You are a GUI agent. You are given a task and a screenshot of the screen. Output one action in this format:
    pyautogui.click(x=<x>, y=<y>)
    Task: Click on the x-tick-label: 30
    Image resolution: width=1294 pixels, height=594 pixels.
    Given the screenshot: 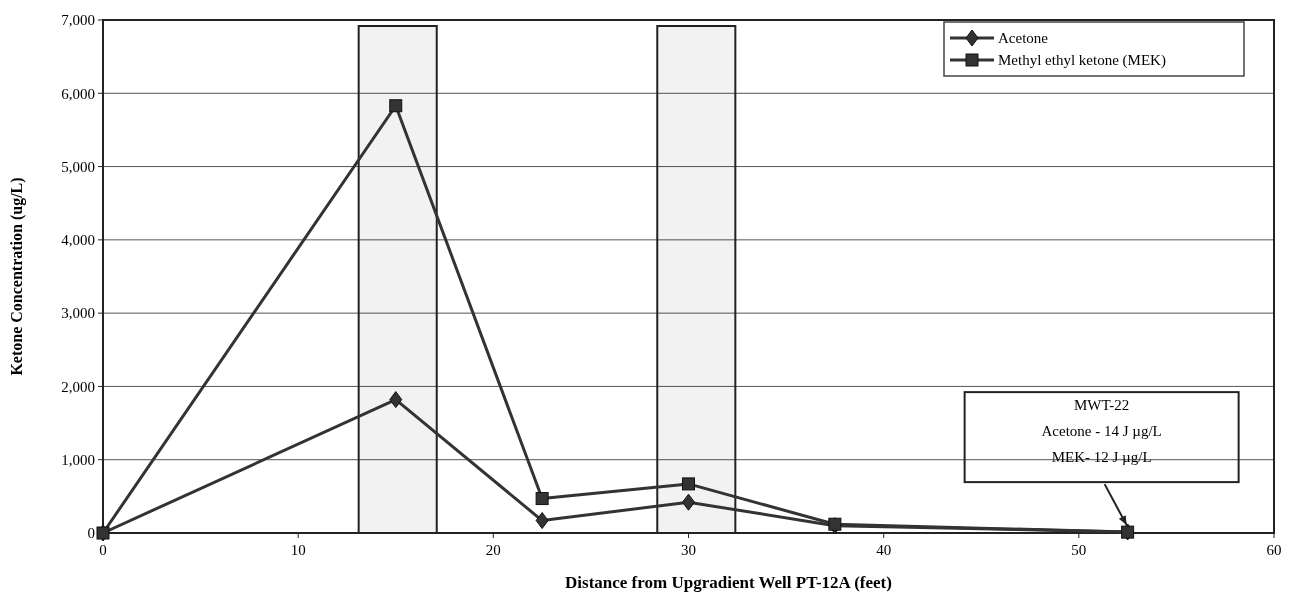 What is the action you would take?
    pyautogui.click(x=688, y=550)
    